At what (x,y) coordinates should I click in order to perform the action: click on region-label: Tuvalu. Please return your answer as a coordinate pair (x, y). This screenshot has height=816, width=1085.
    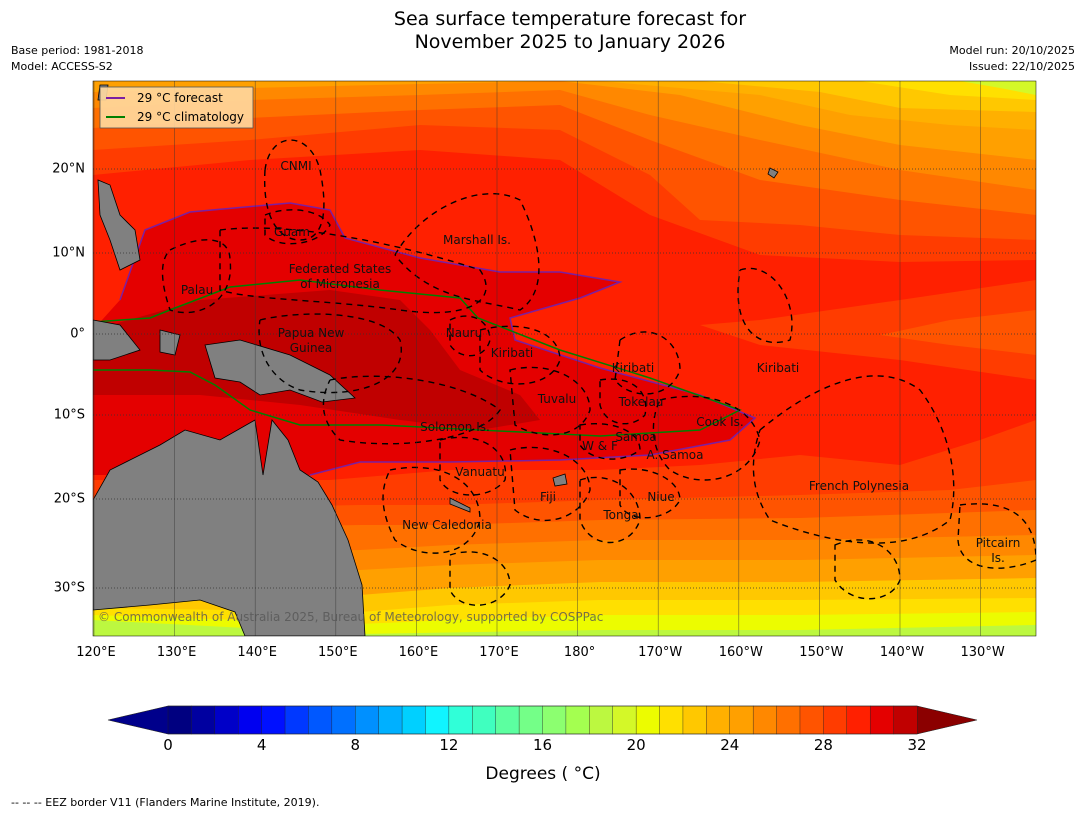
    Looking at the image, I should click on (557, 399).